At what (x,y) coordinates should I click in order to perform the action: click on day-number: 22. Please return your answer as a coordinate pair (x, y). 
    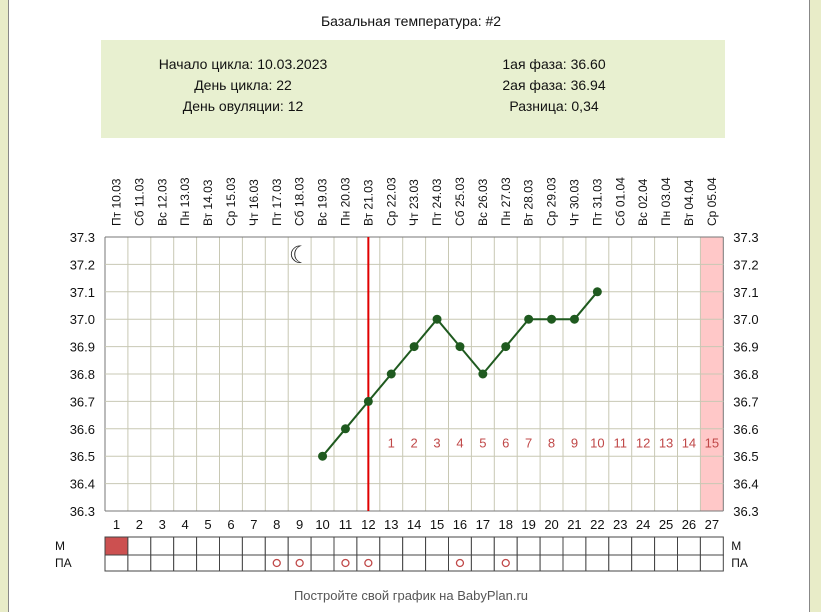
    Looking at the image, I should click on (597, 524).